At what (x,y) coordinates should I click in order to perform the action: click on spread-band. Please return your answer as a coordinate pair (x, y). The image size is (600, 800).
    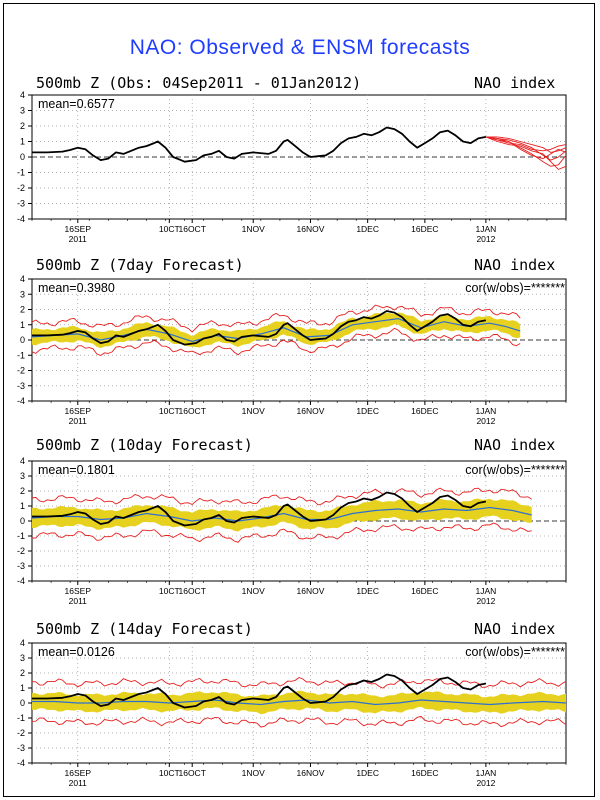
    Looking at the image, I should click on (299, 702).